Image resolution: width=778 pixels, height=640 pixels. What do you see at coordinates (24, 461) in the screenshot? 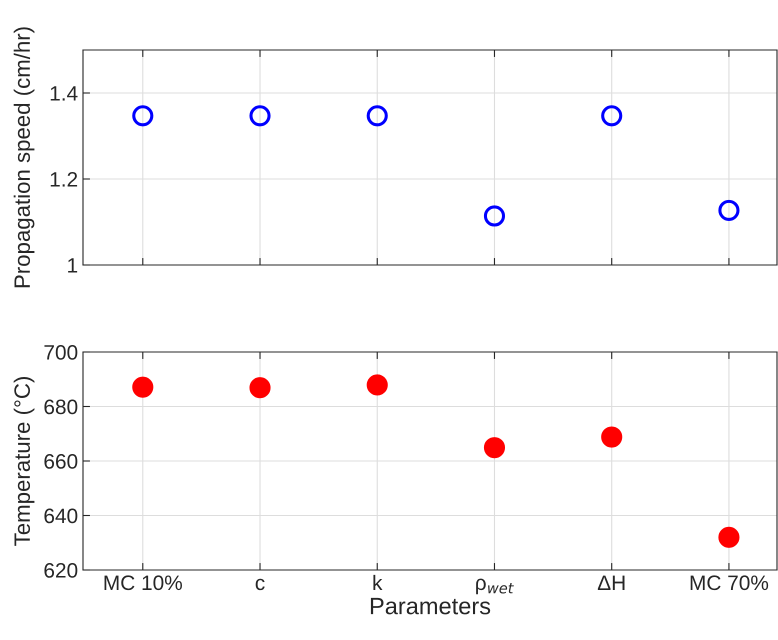
I see `y-axis-title: Temperature (°C)` at bounding box center [24, 461].